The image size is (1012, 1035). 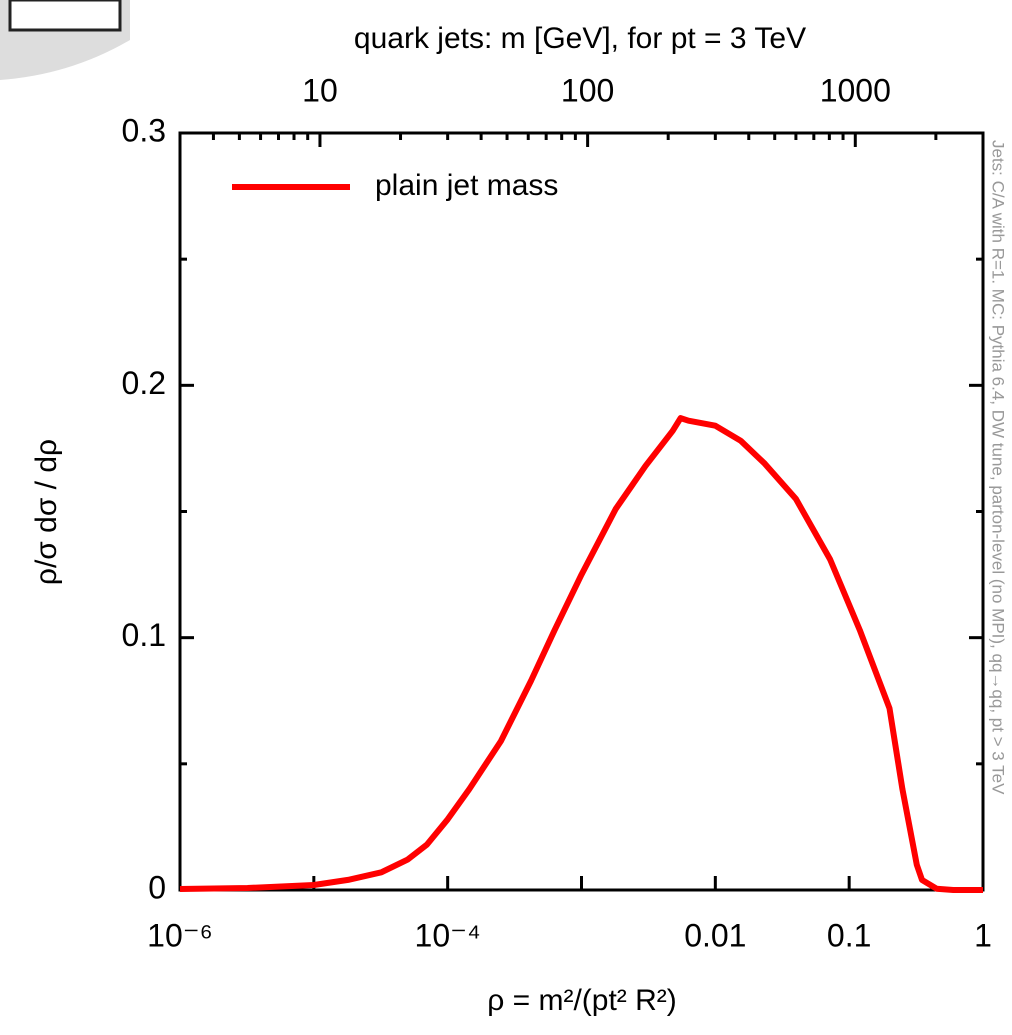 What do you see at coordinates (65, 16) in the screenshot?
I see `corner-decoration` at bounding box center [65, 16].